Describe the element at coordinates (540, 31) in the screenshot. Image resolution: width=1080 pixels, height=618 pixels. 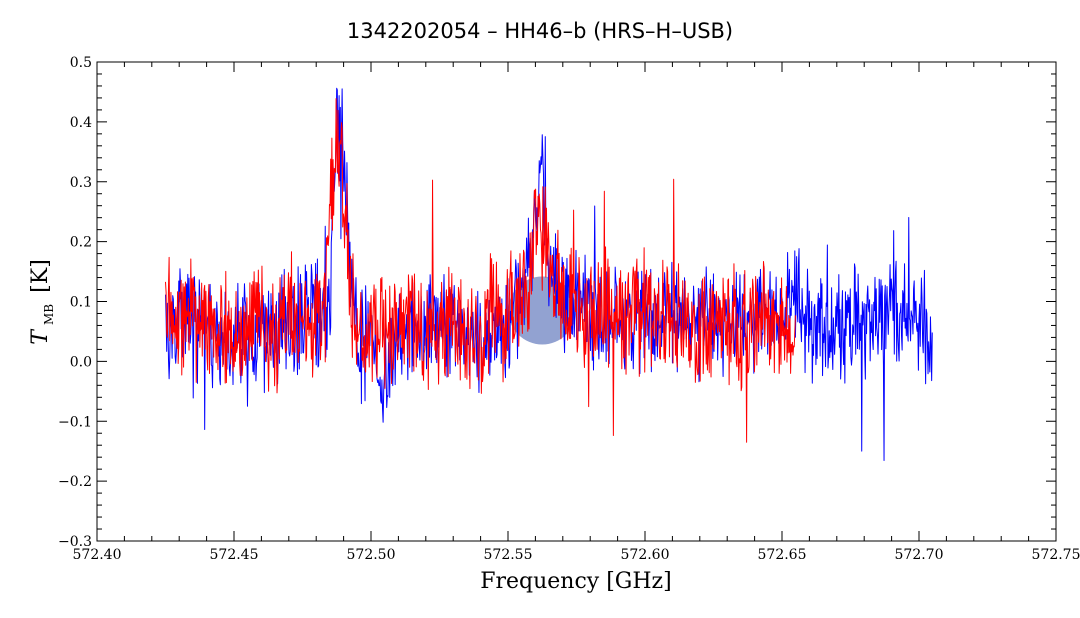
I see `chart-title: 1342202054 – HH46–b (HRS–H–USB)` at that location.